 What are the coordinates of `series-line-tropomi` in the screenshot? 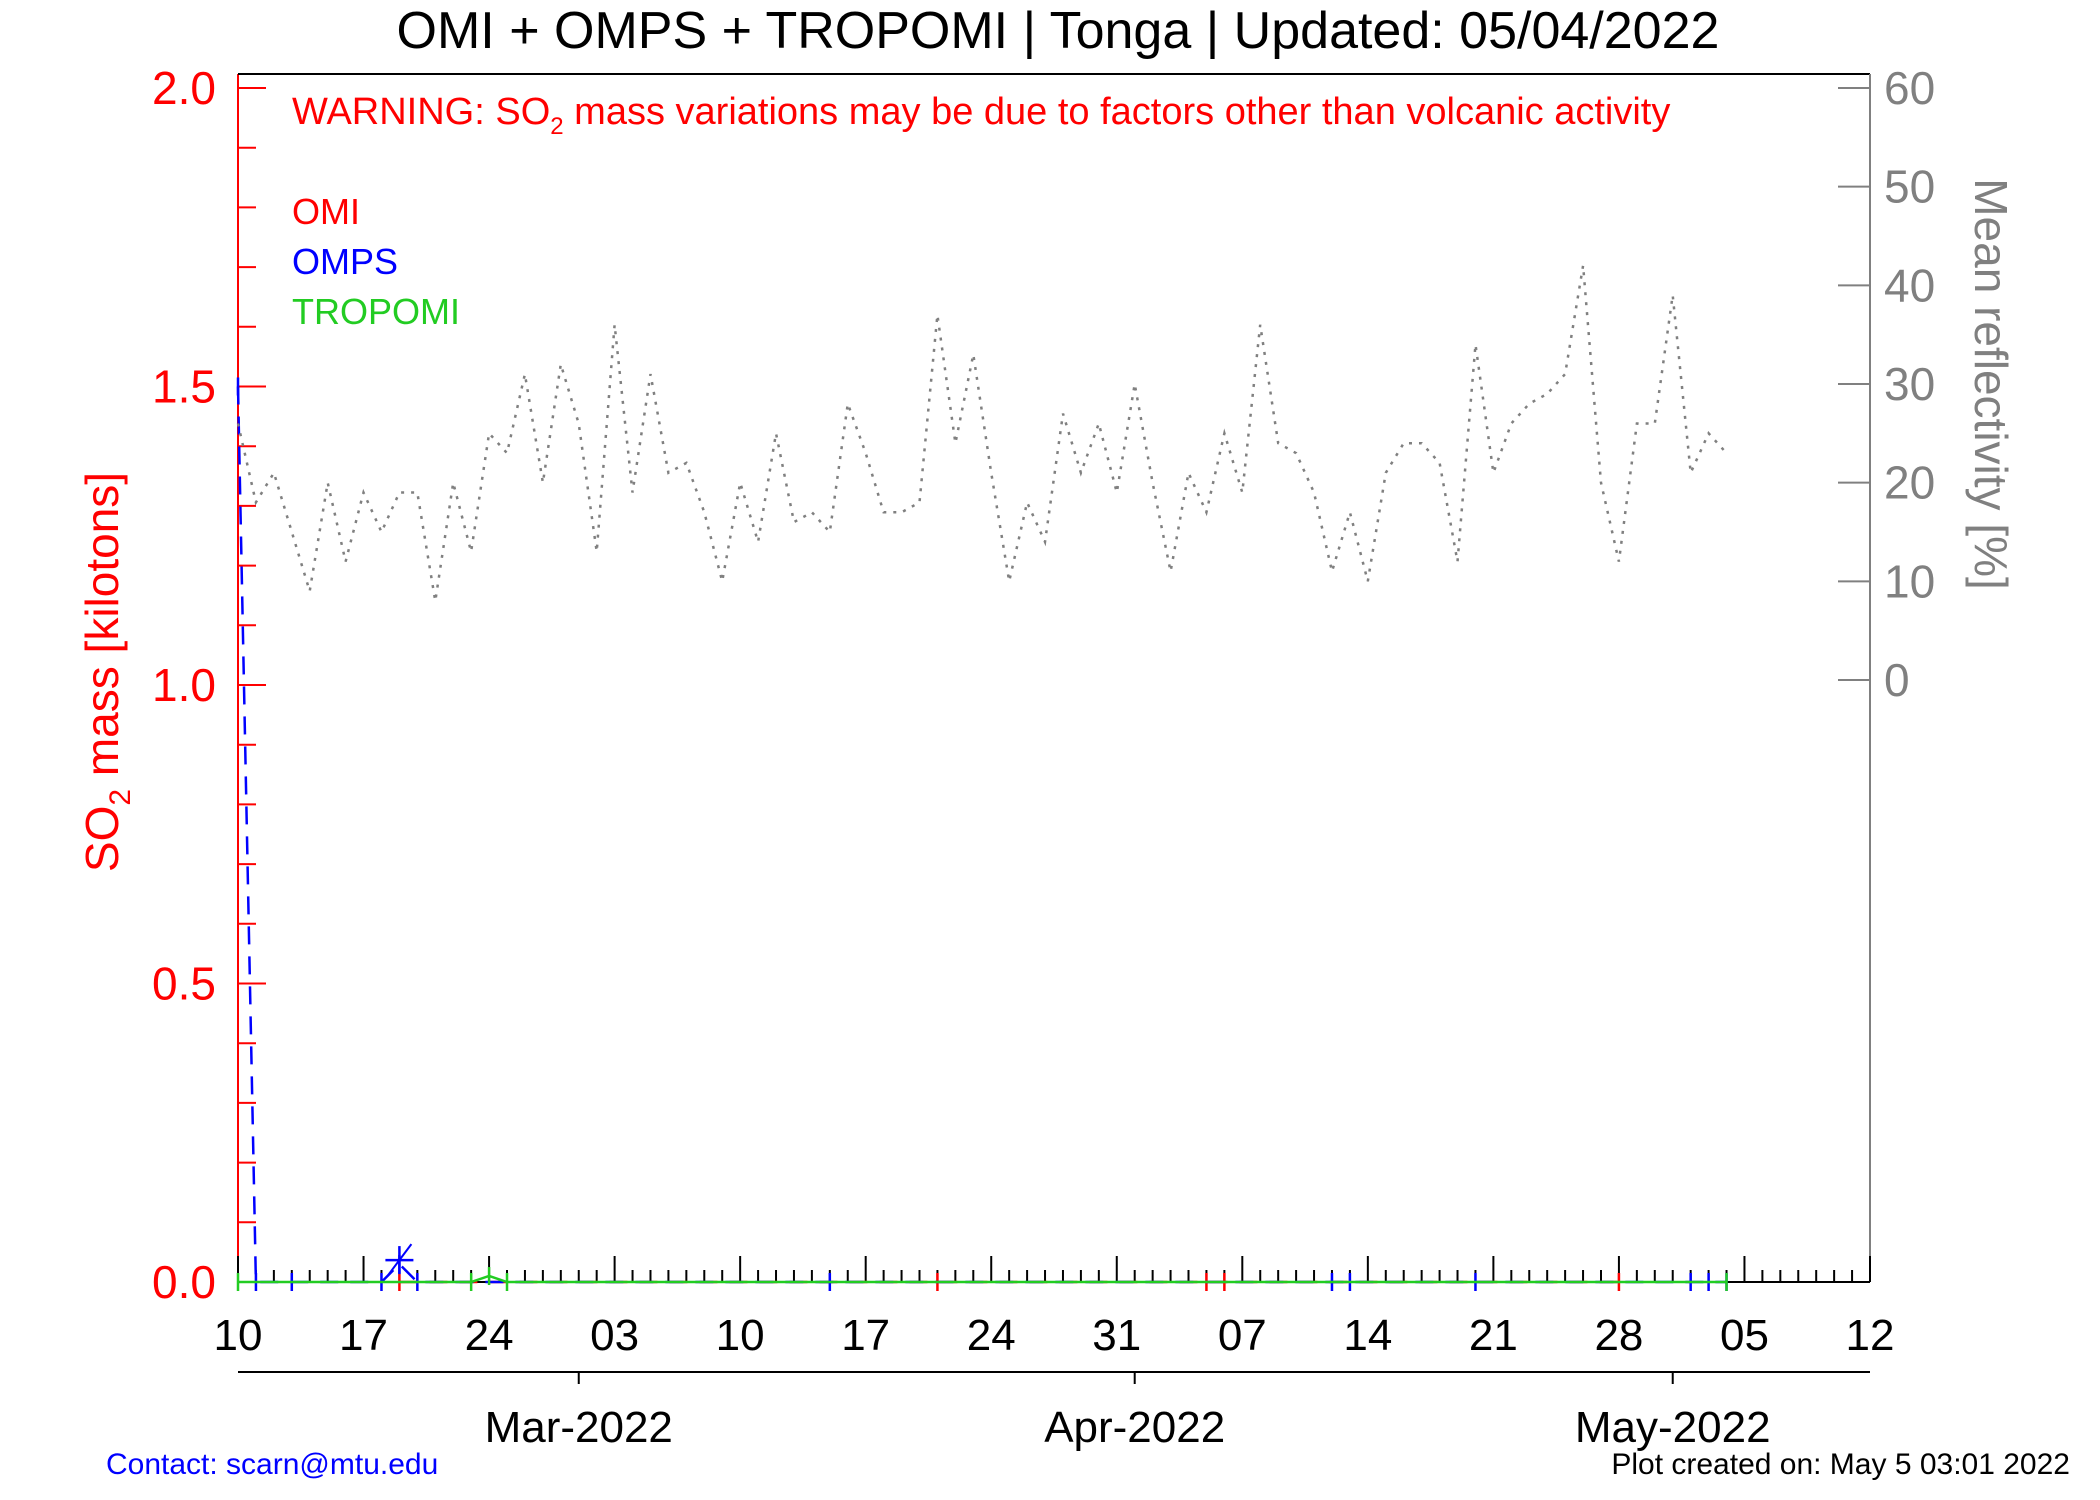 It's located at (982, 1279).